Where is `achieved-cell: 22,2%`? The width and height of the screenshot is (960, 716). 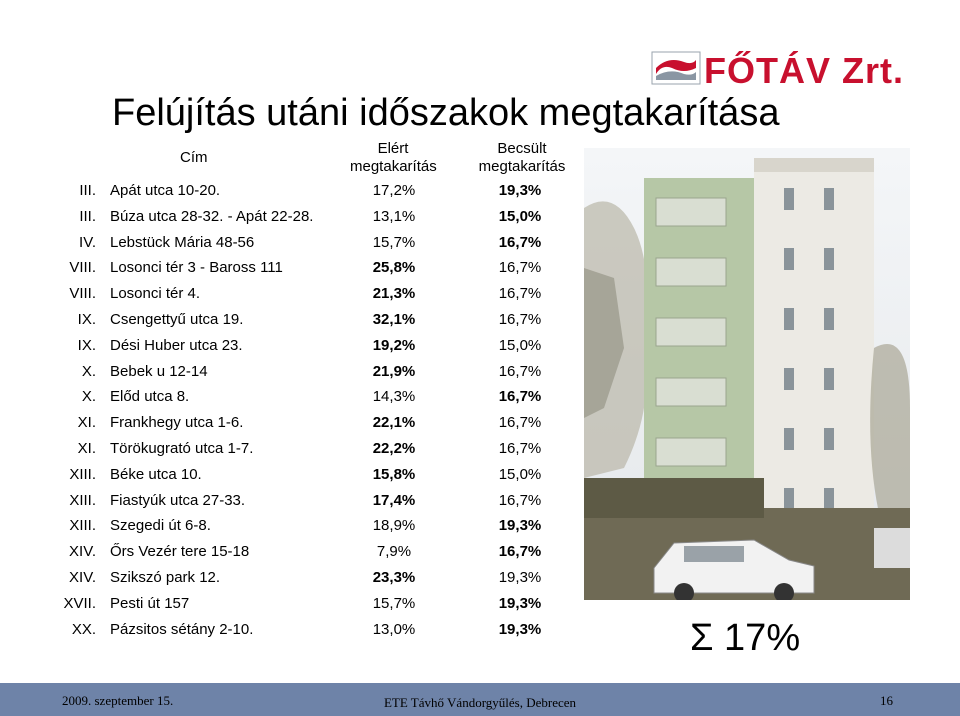 achieved-cell: 22,2% is located at coordinates (394, 448).